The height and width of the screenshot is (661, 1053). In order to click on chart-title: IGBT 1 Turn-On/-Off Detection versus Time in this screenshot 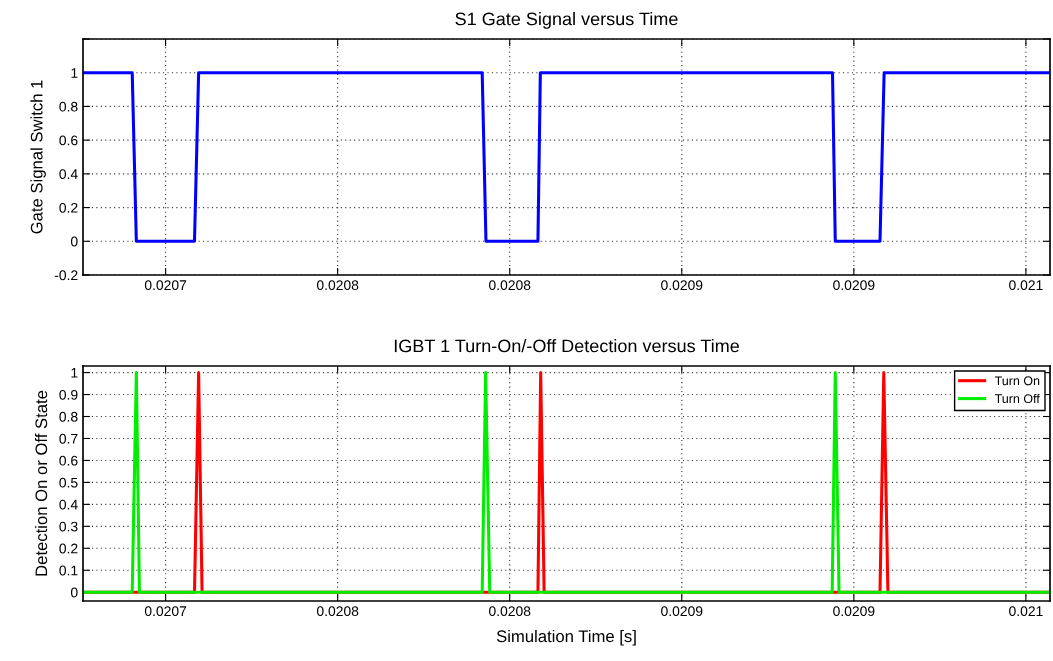, I will do `click(566, 346)`.